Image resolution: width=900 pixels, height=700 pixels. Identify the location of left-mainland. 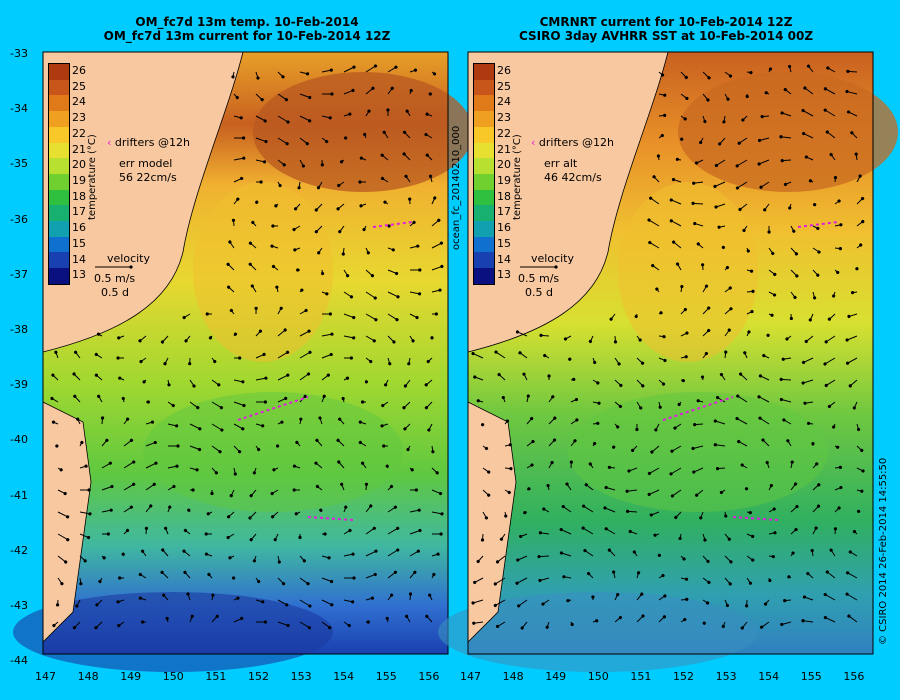
(143, 202).